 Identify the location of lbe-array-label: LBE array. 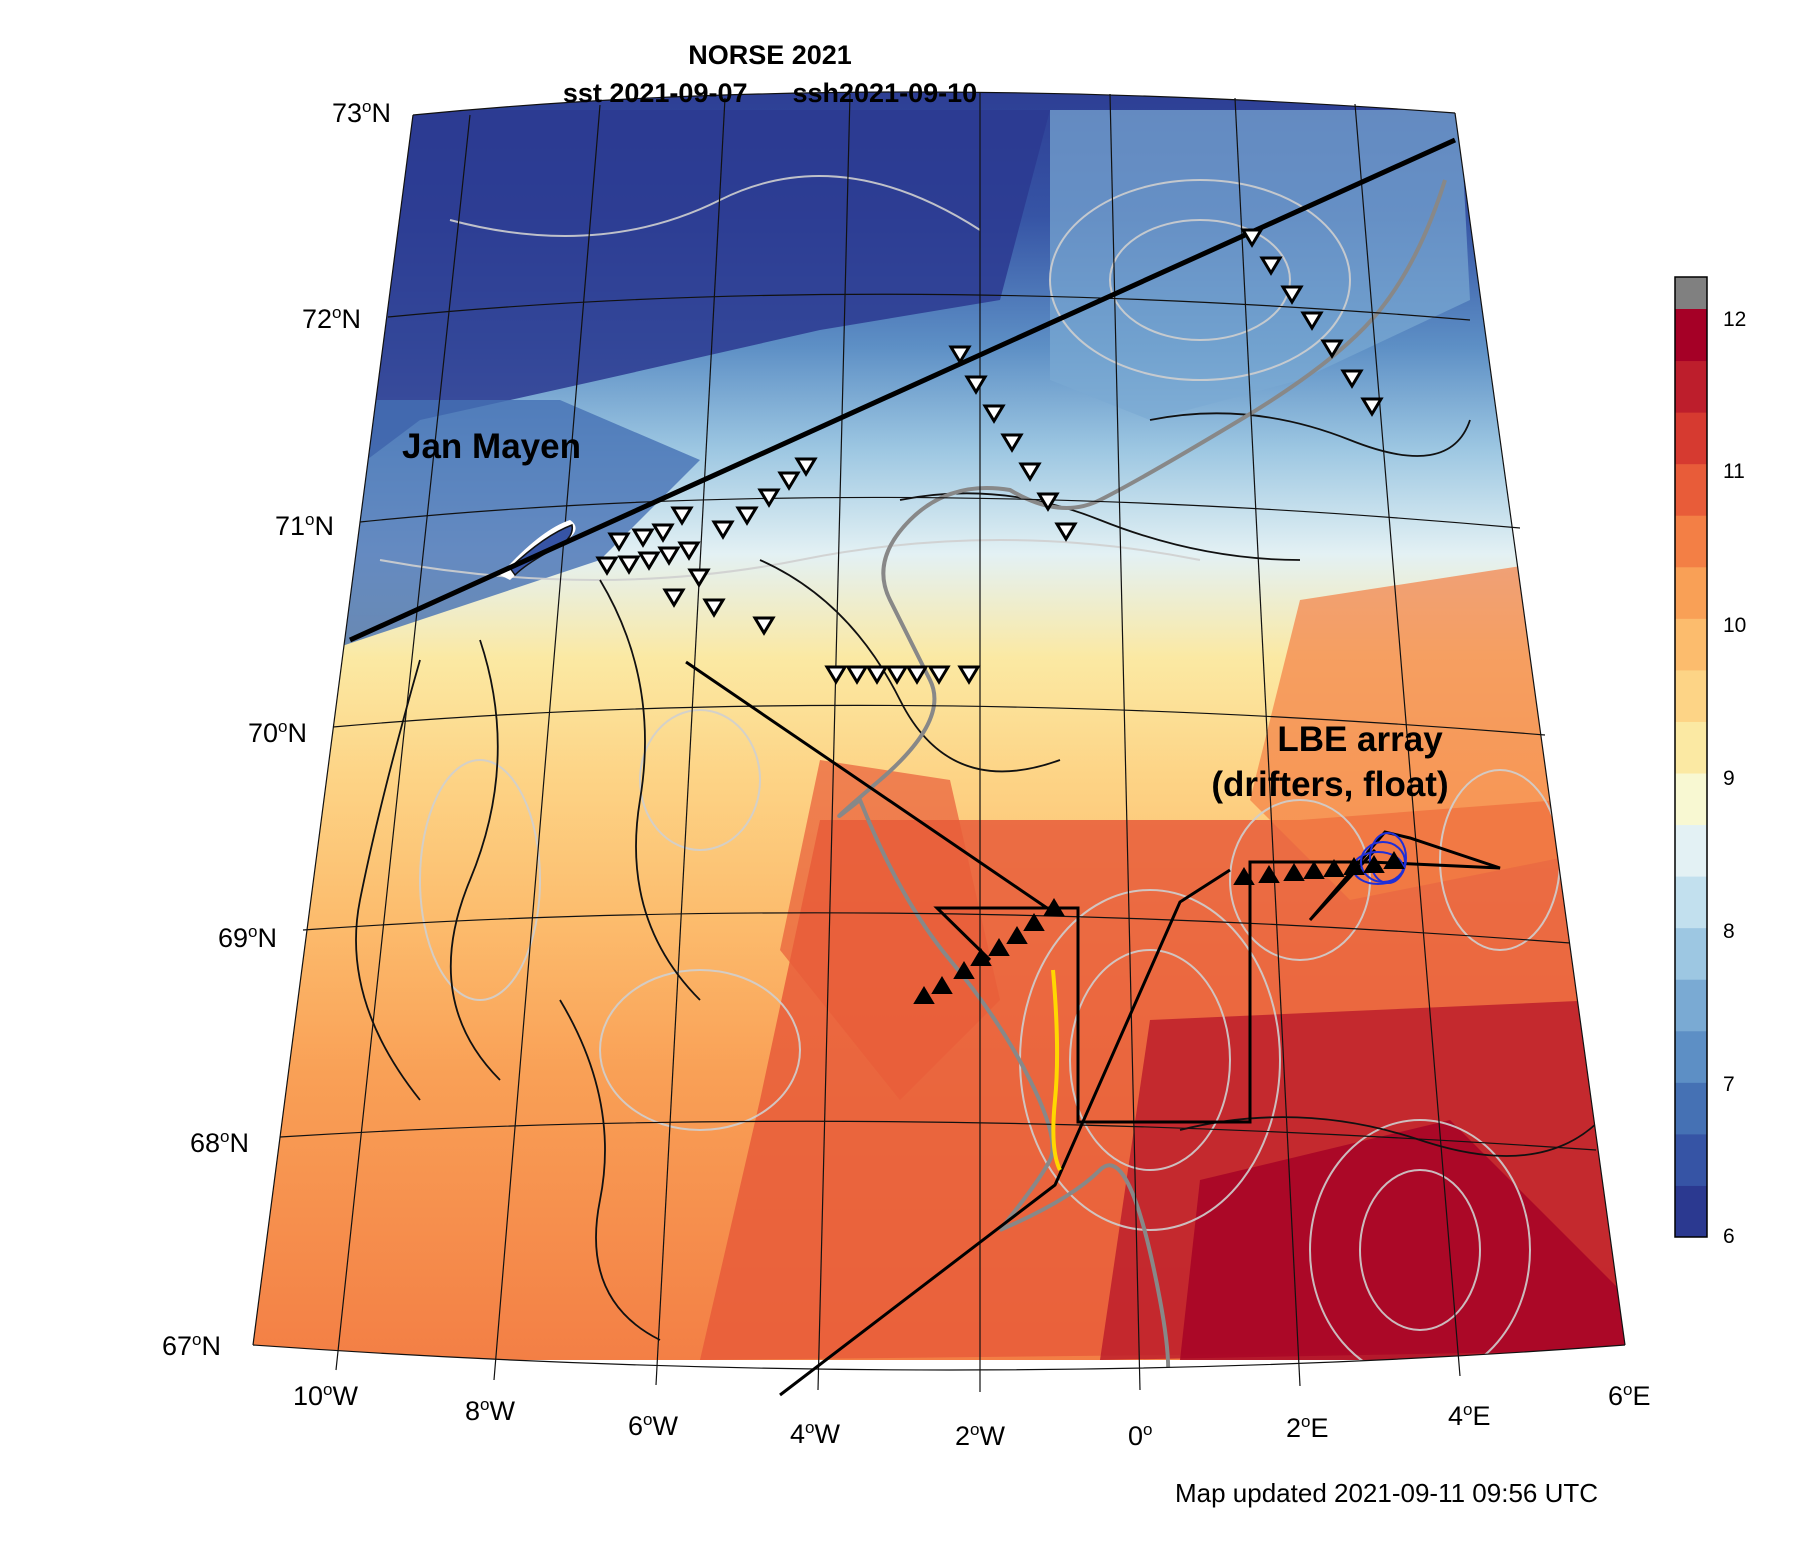
(1360, 740).